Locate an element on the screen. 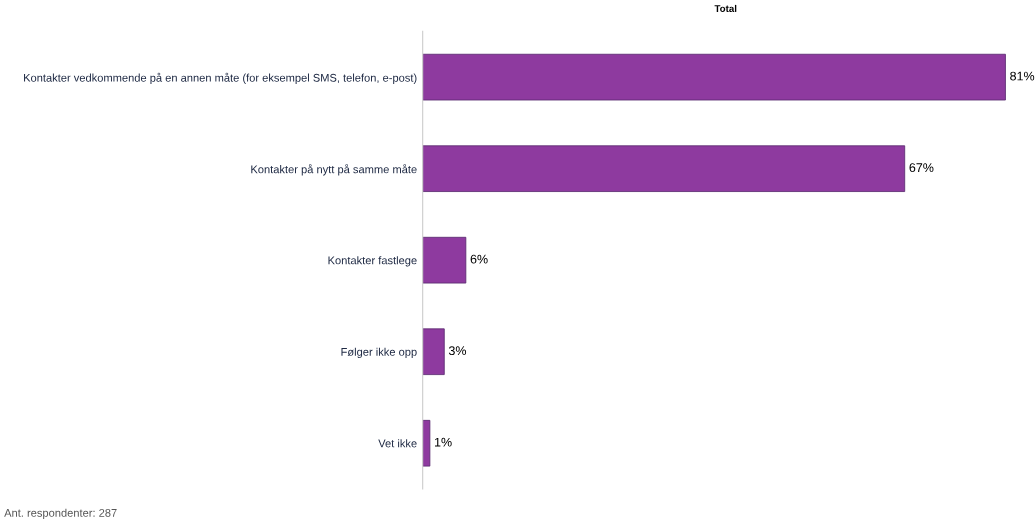  text: Ant. respondenter: 287 is located at coordinates (60, 514).